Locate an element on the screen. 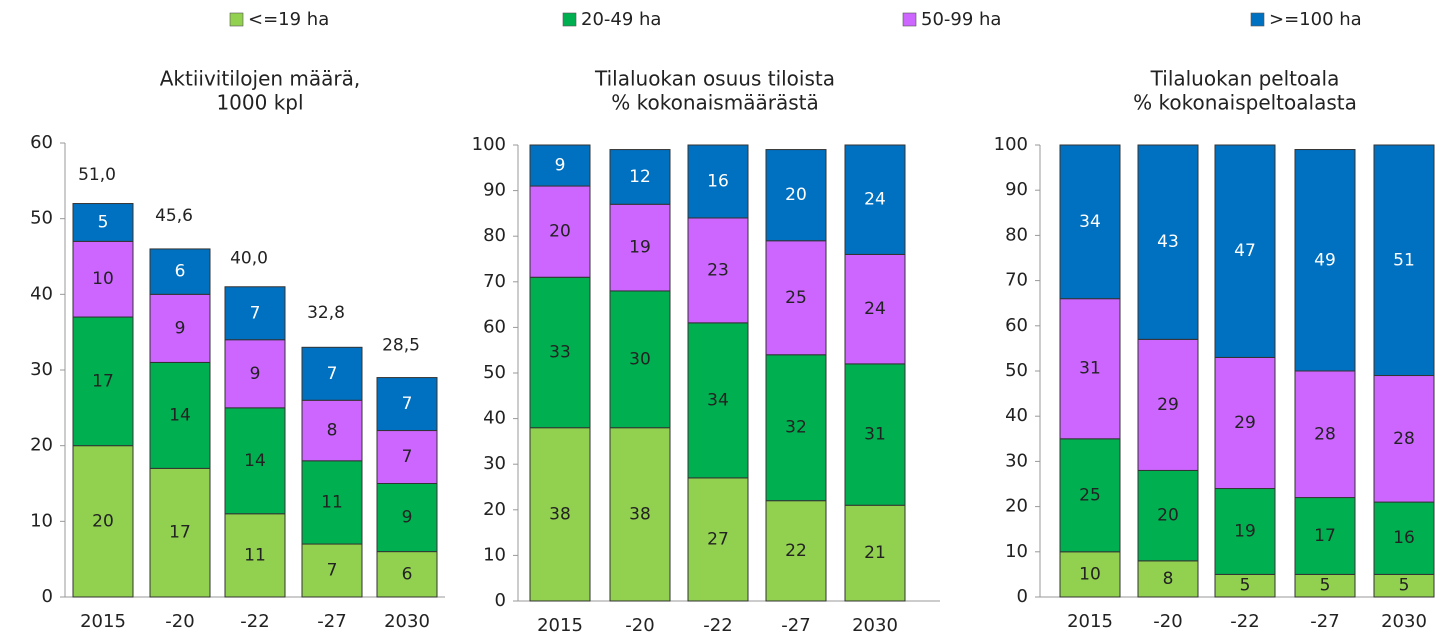  data-label: 23 is located at coordinates (718, 270).